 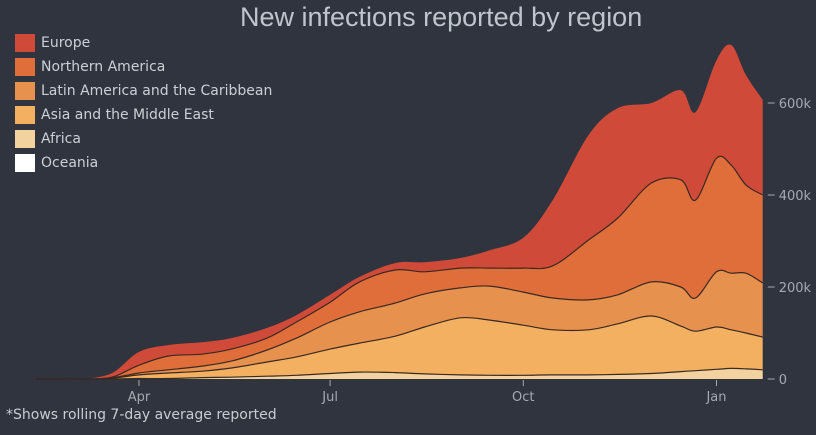 I want to click on y-tick-label: 0, so click(x=783, y=380).